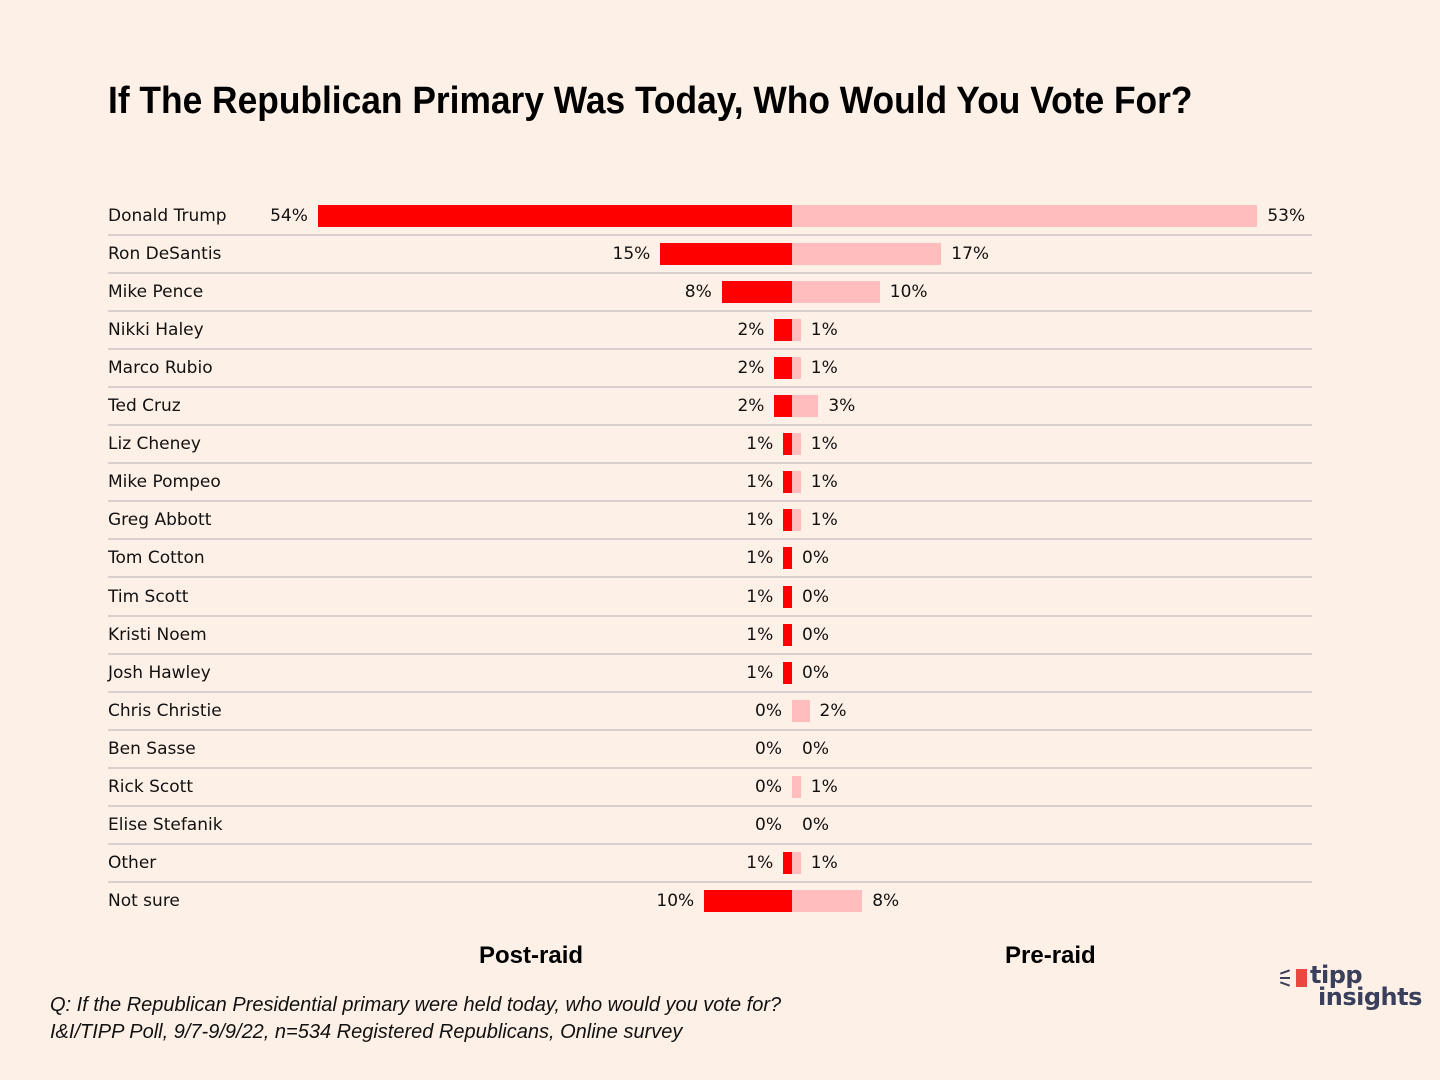 This screenshot has height=1080, width=1440. What do you see at coordinates (156, 330) in the screenshot?
I see `category-label: Nikki Haley` at bounding box center [156, 330].